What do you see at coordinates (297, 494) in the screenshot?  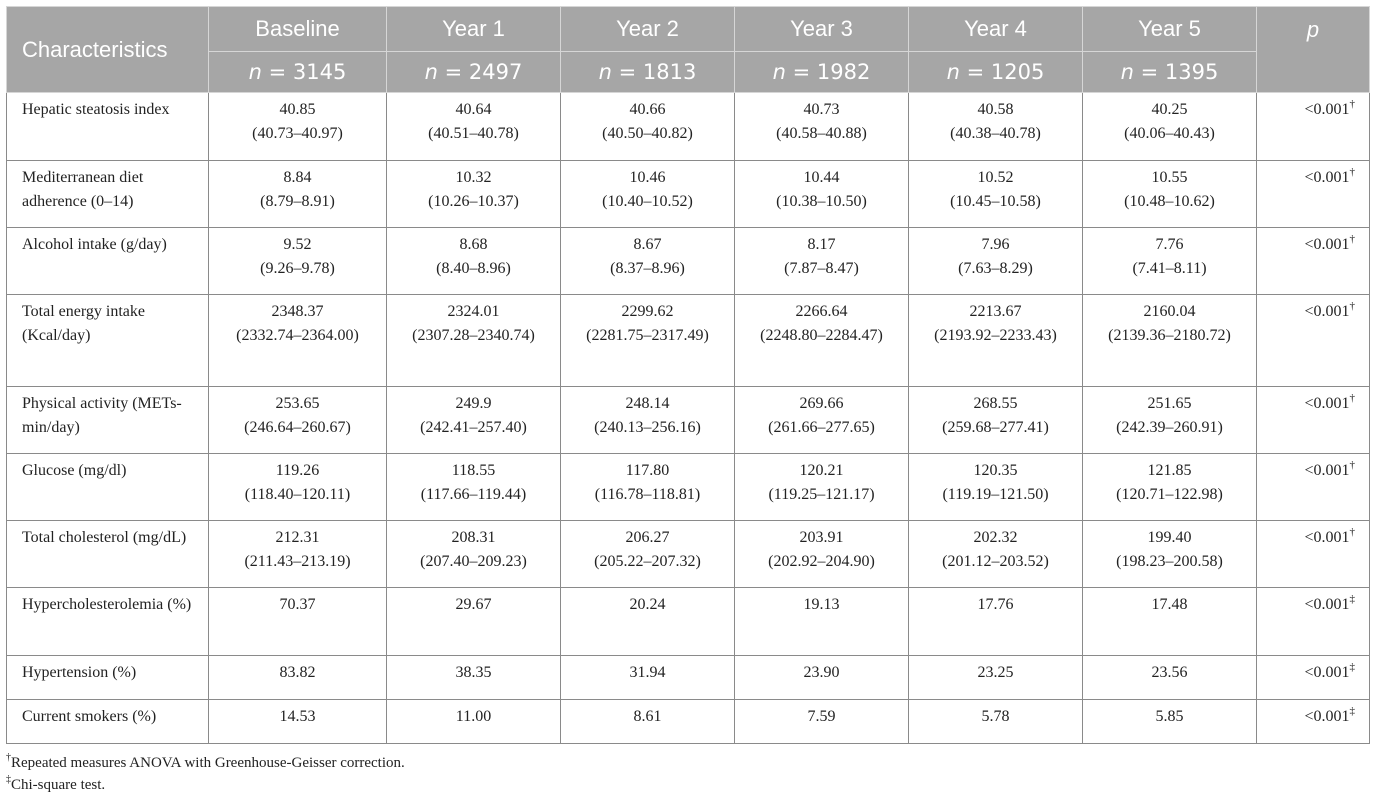 I see `cell-ci: (118.40–120.11)` at bounding box center [297, 494].